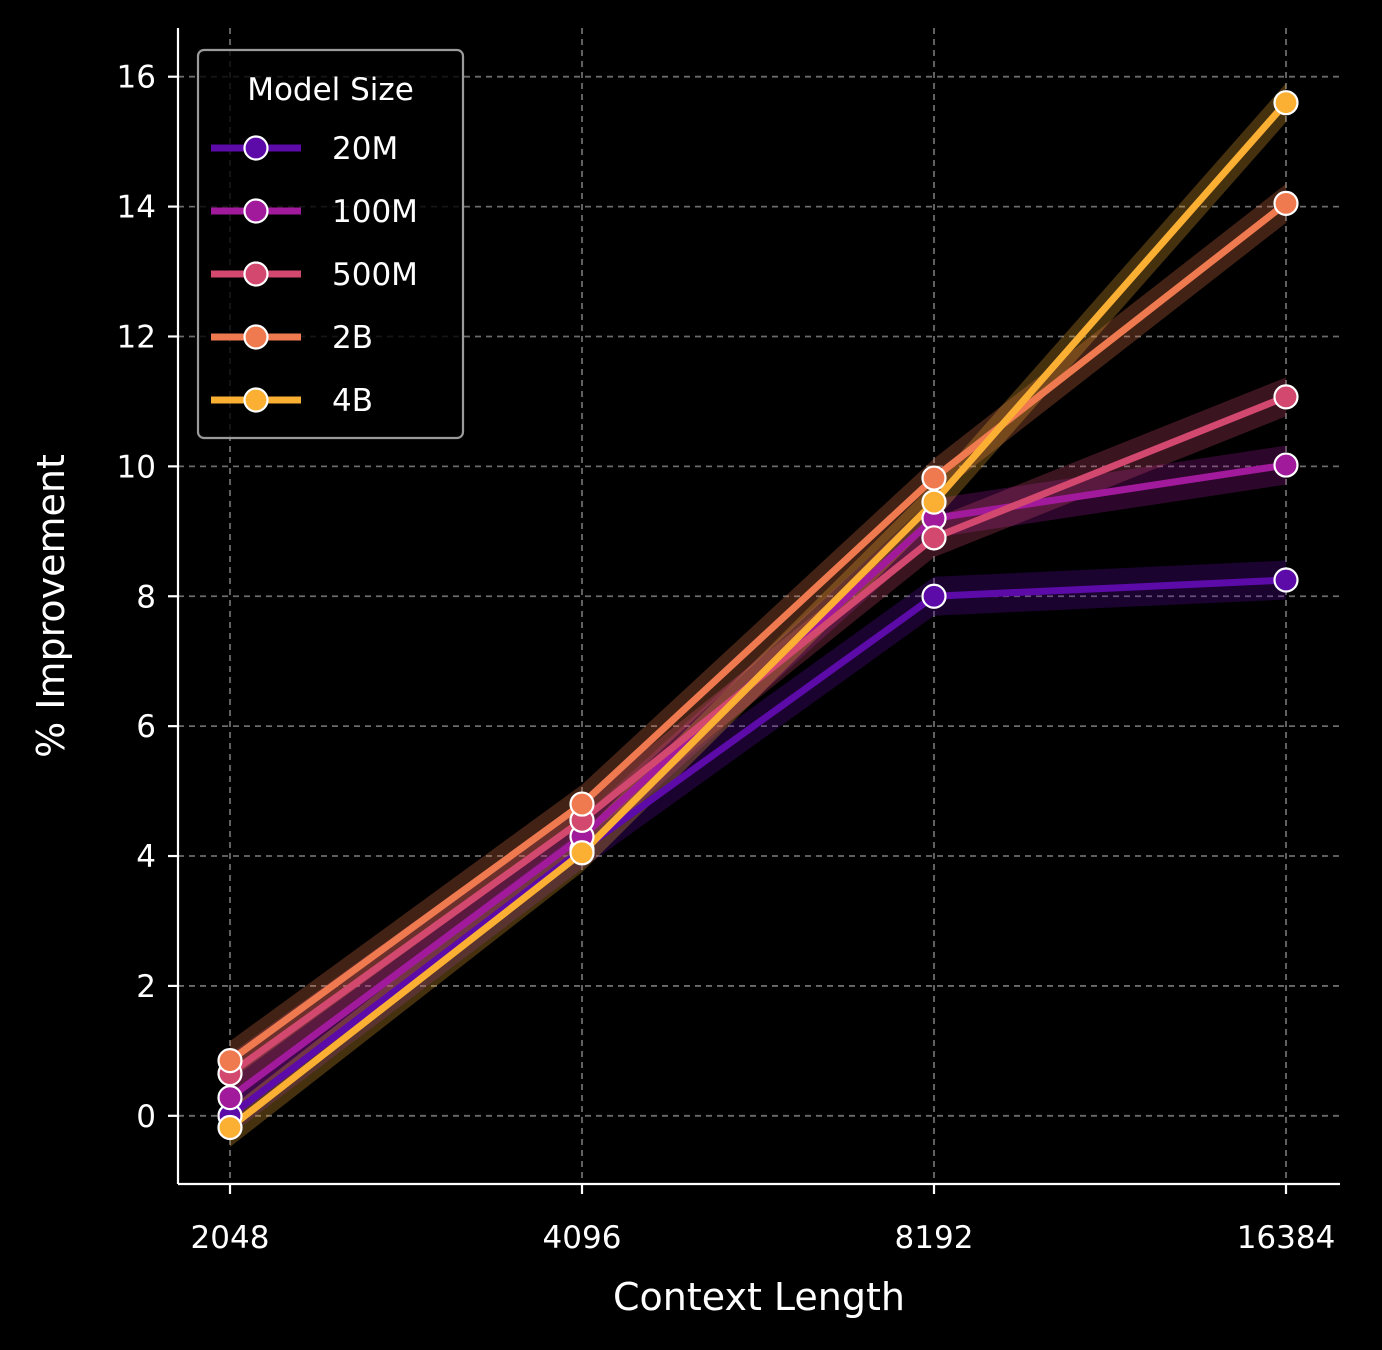 The width and height of the screenshot is (1382, 1350). What do you see at coordinates (582, 1238) in the screenshot?
I see `x-tick-label: 4096` at bounding box center [582, 1238].